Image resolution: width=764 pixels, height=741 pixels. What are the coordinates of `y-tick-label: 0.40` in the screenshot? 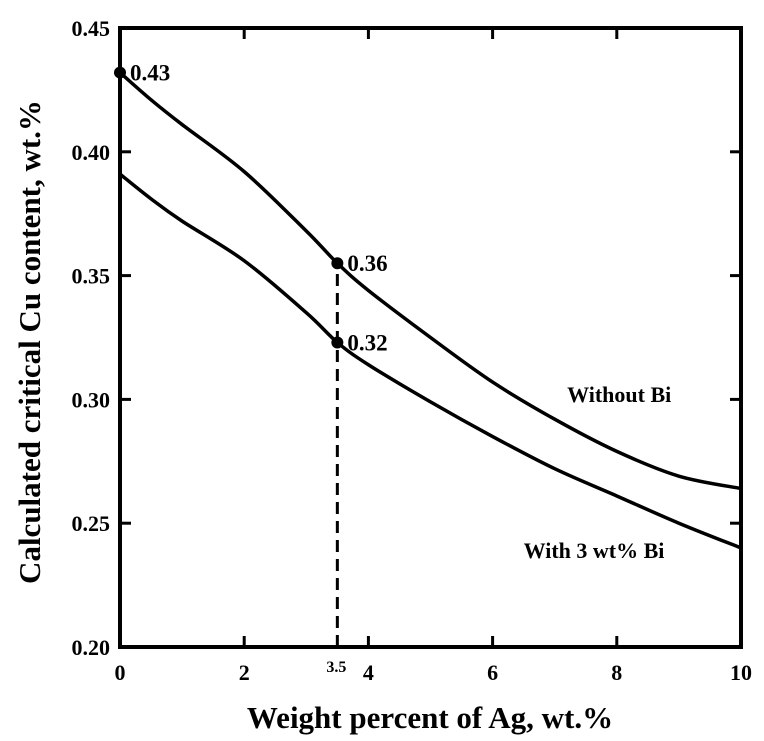 It's located at (91, 152).